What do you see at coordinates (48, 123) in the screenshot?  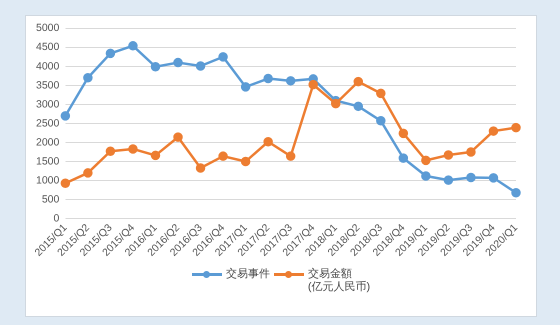 I see `y-tick-label: 2500` at bounding box center [48, 123].